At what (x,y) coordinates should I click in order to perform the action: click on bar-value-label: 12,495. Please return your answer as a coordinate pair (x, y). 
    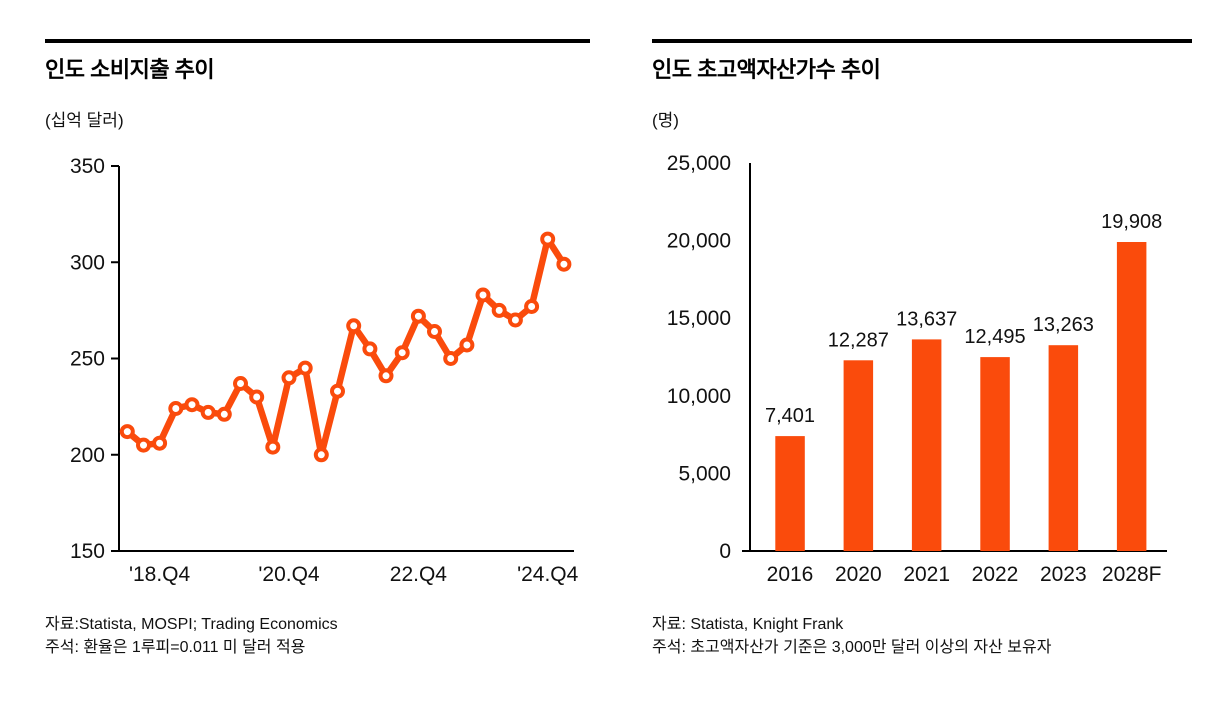
    Looking at the image, I should click on (994, 337).